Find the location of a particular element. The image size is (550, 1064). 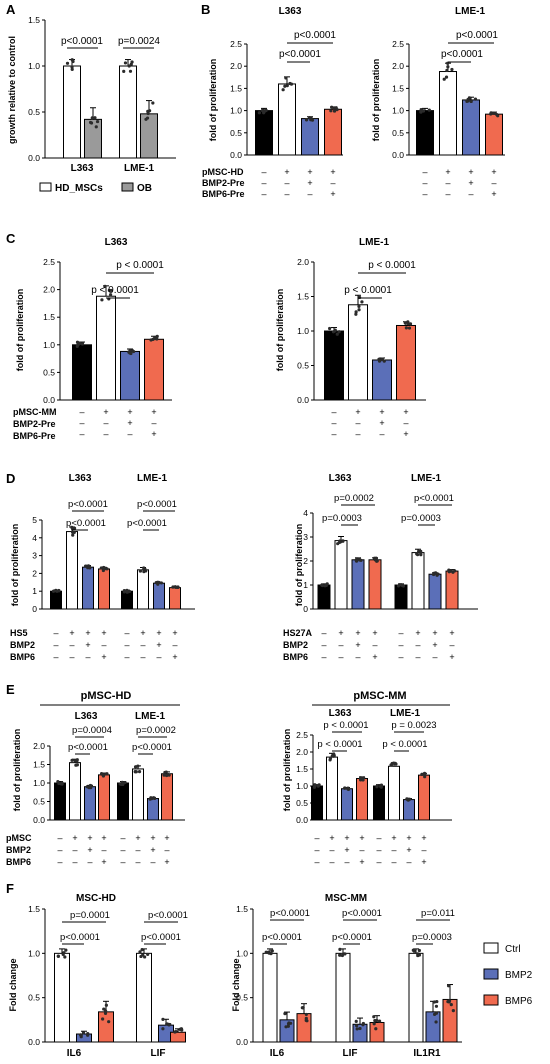

panel-b2-sign: – is located at coordinates (424, 172).